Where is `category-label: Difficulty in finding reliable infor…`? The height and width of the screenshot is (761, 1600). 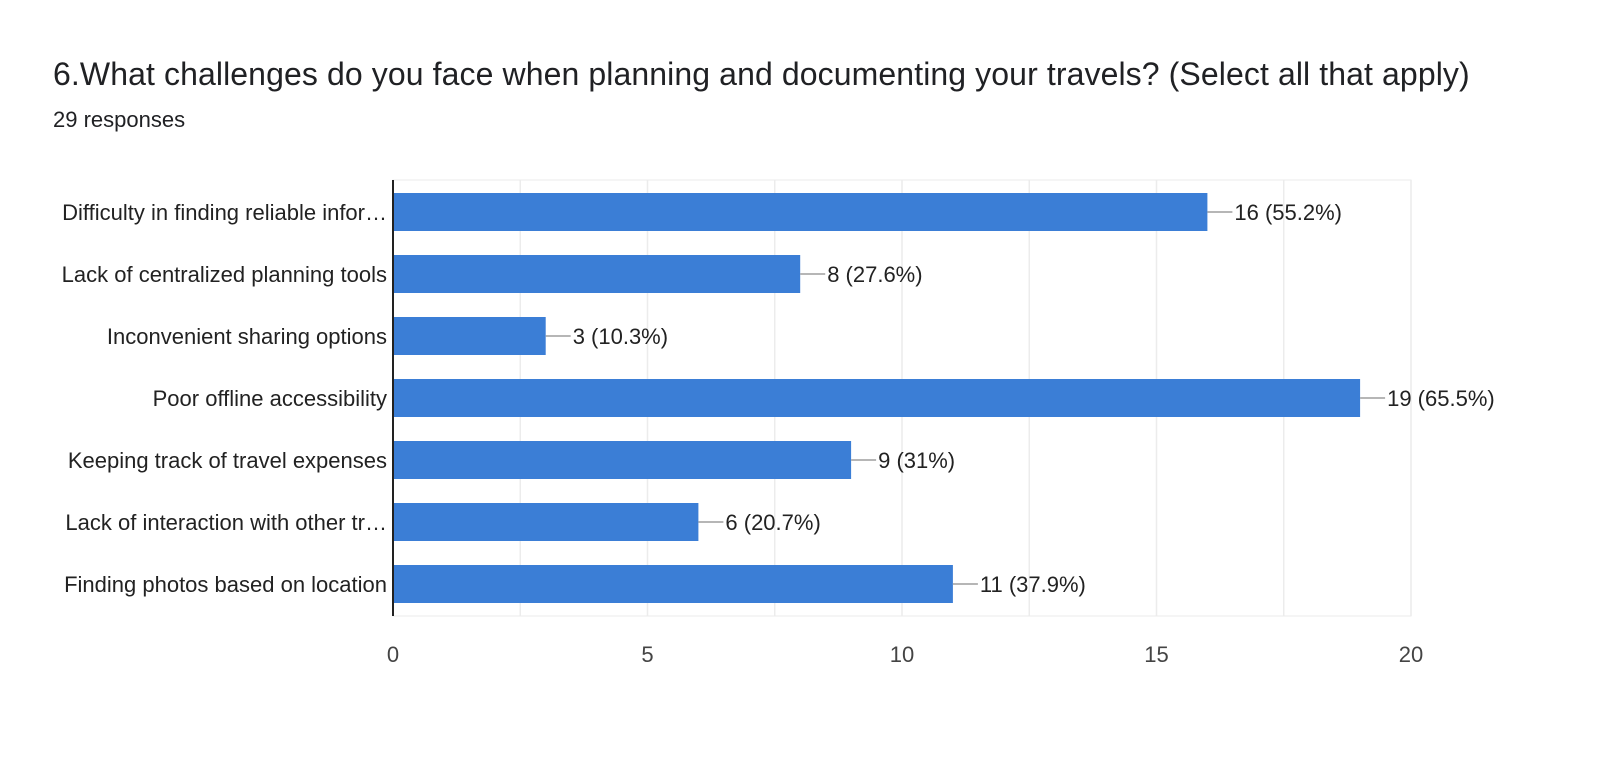
category-label: Difficulty in finding reliable infor… is located at coordinates (224, 212).